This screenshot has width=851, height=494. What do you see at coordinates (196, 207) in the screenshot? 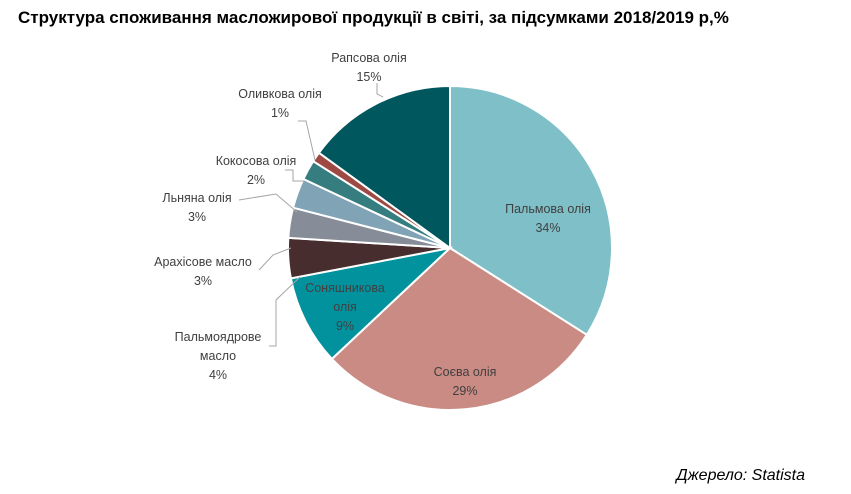
I see `slice-data-label: Льняна олія 3%` at bounding box center [196, 207].